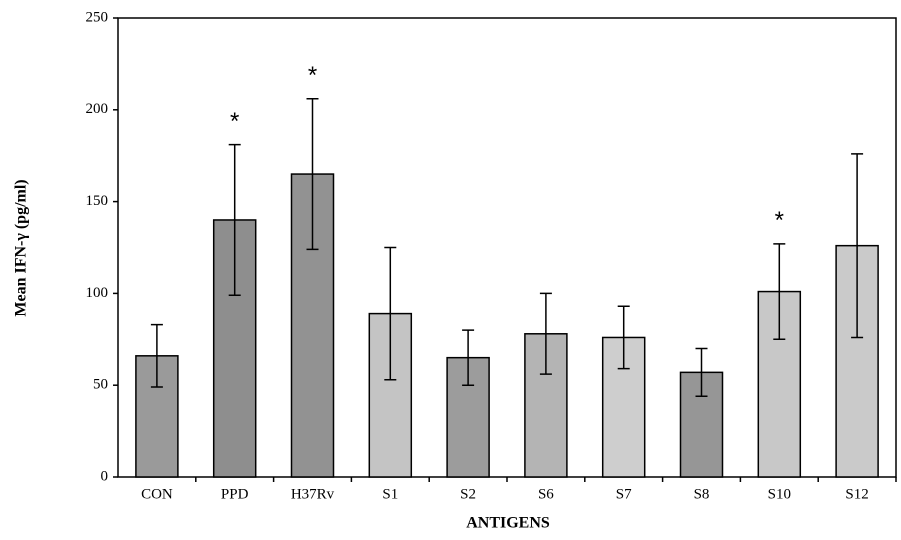 Image resolution: width=901 pixels, height=540 pixels. What do you see at coordinates (21, 247) in the screenshot?
I see `y-axis-label: Mean IFN-γ (pg/ml)` at bounding box center [21, 247].